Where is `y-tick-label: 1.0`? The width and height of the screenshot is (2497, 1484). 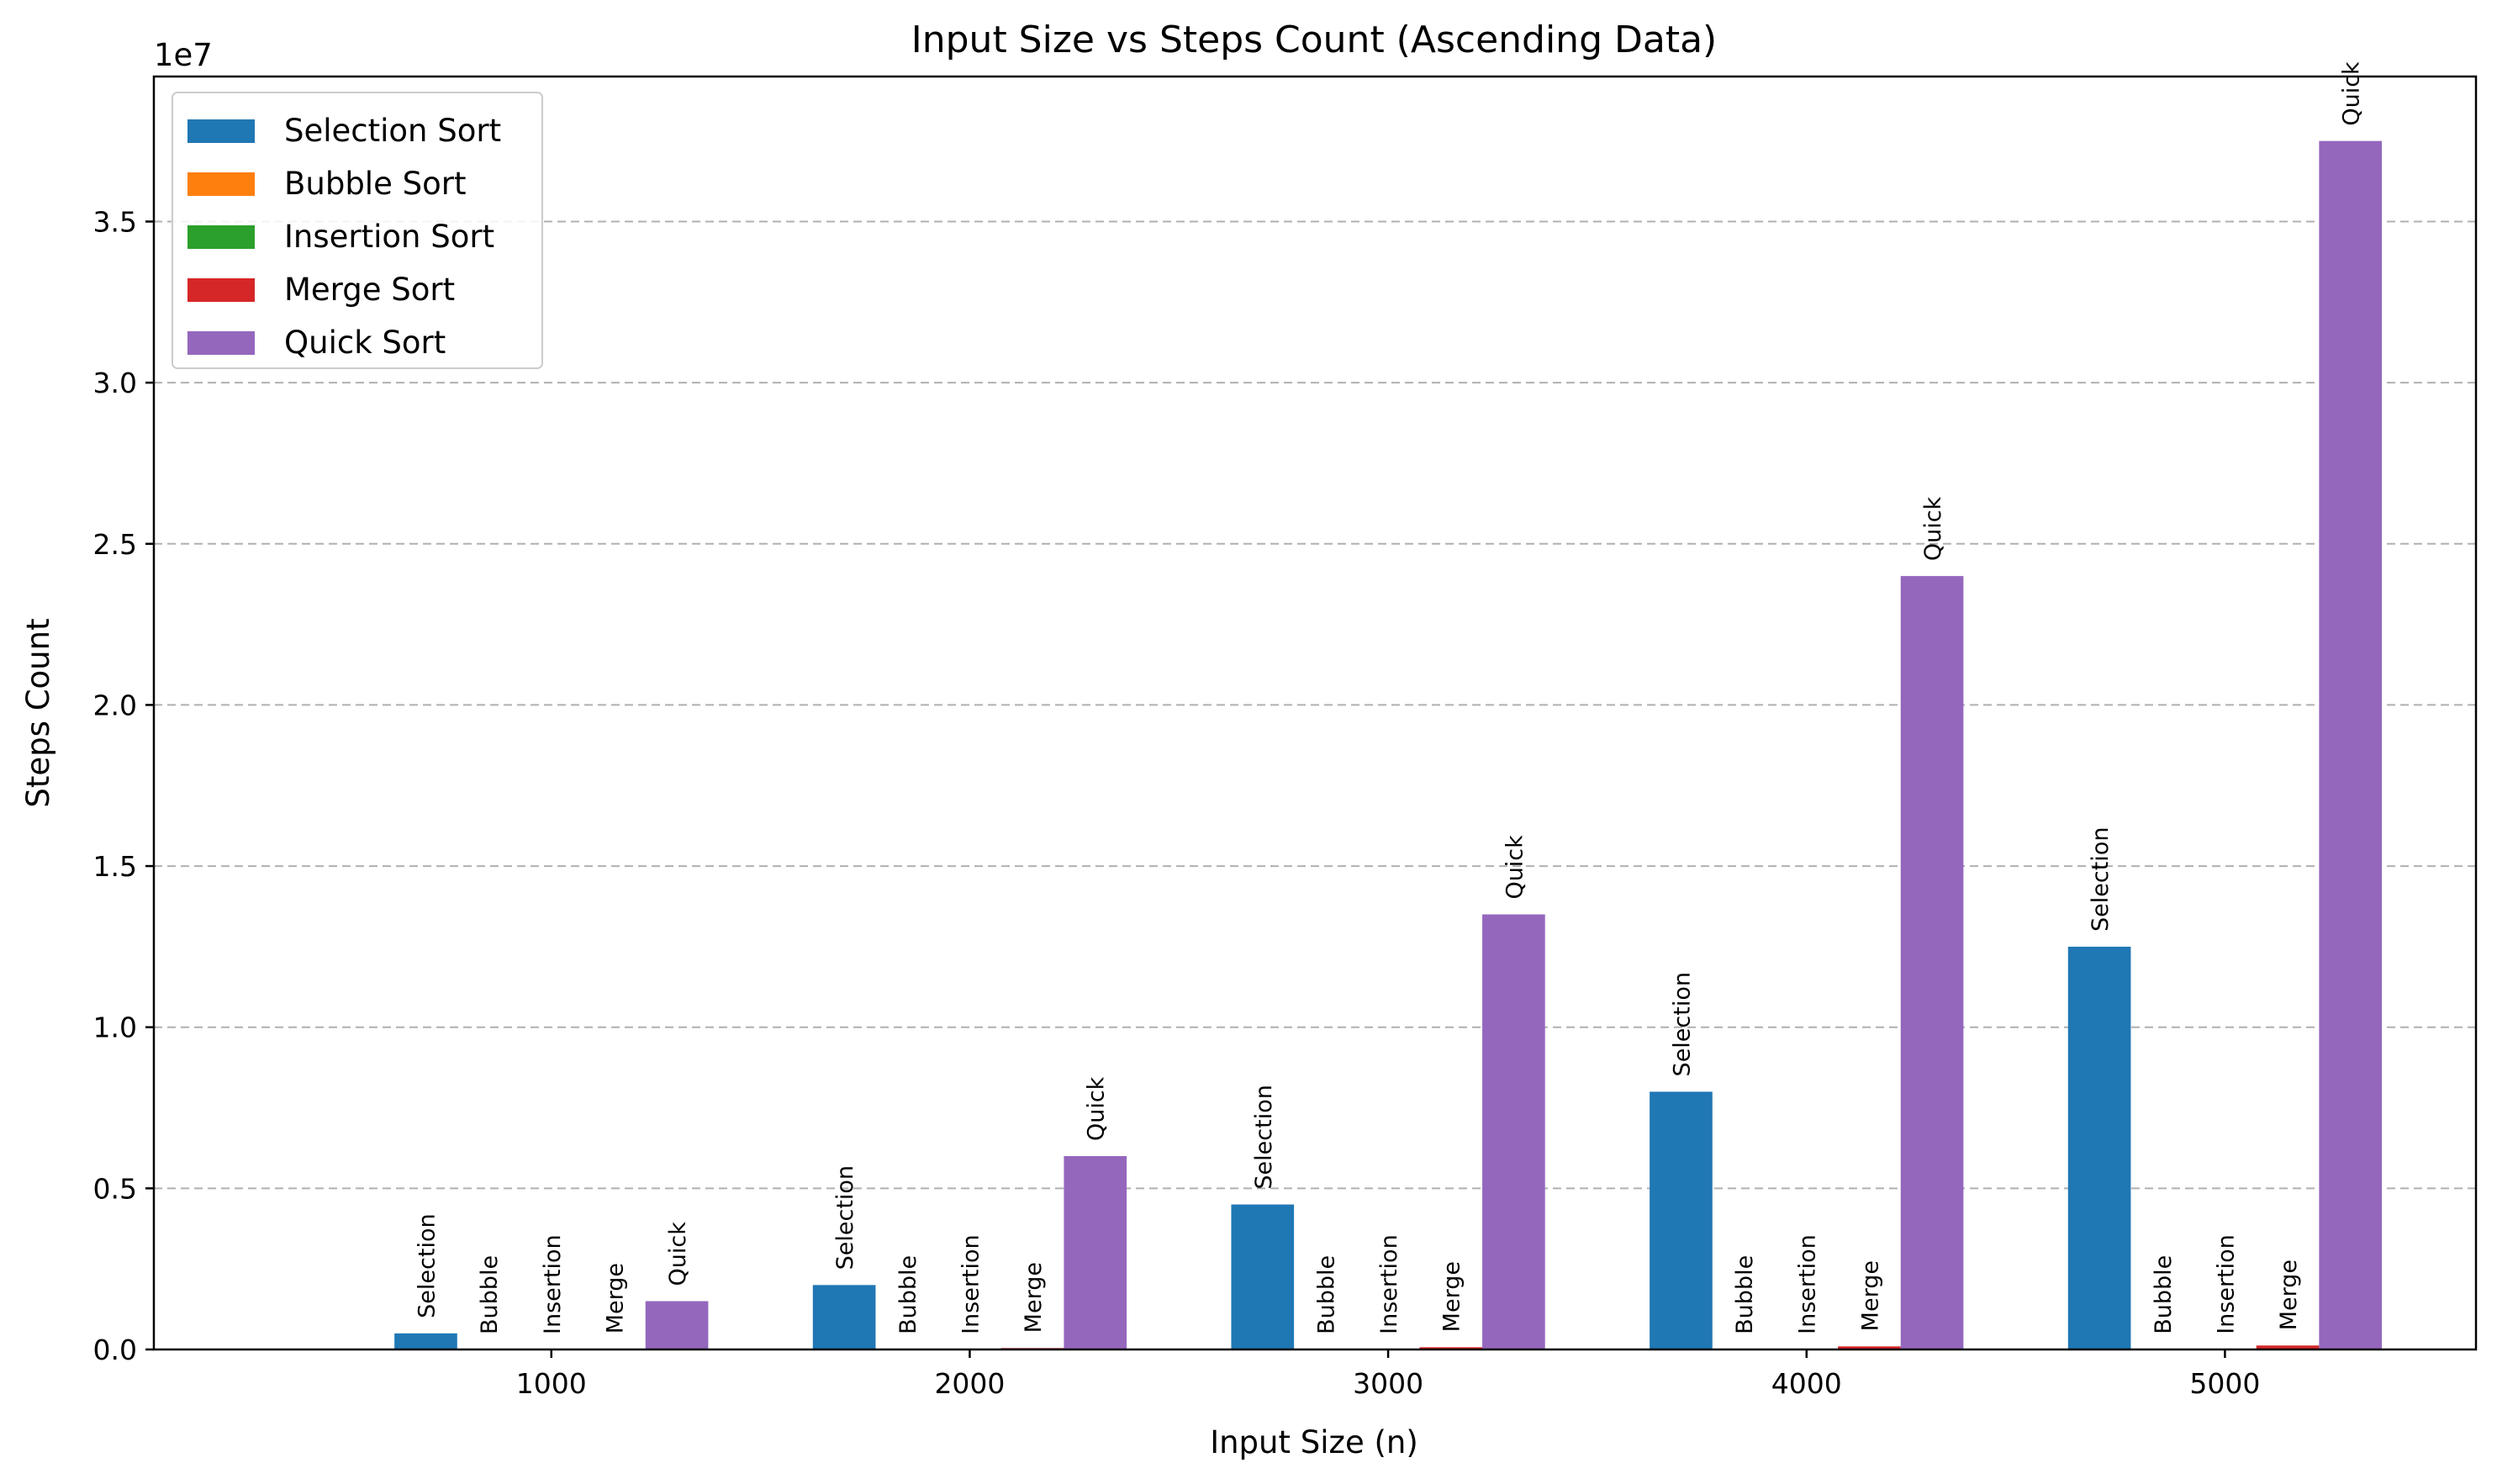 y-tick-label: 1.0 is located at coordinates (115, 1027).